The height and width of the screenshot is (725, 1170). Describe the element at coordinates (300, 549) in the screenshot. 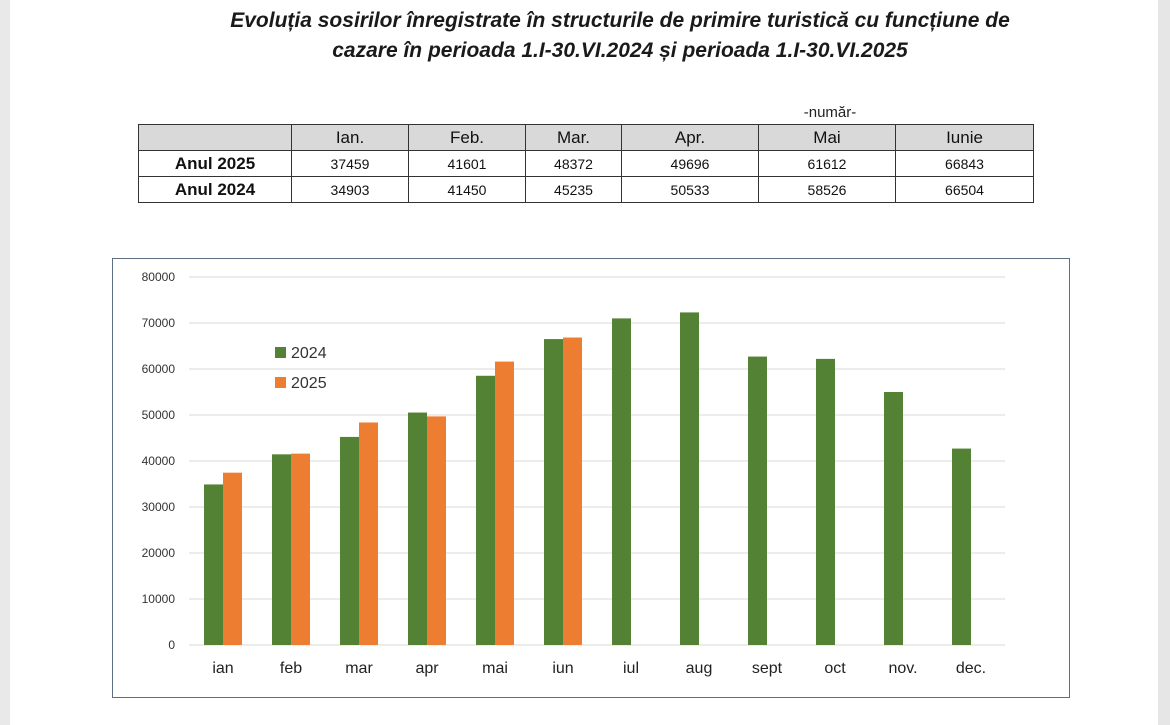

I see `bar-2025-feb` at that location.